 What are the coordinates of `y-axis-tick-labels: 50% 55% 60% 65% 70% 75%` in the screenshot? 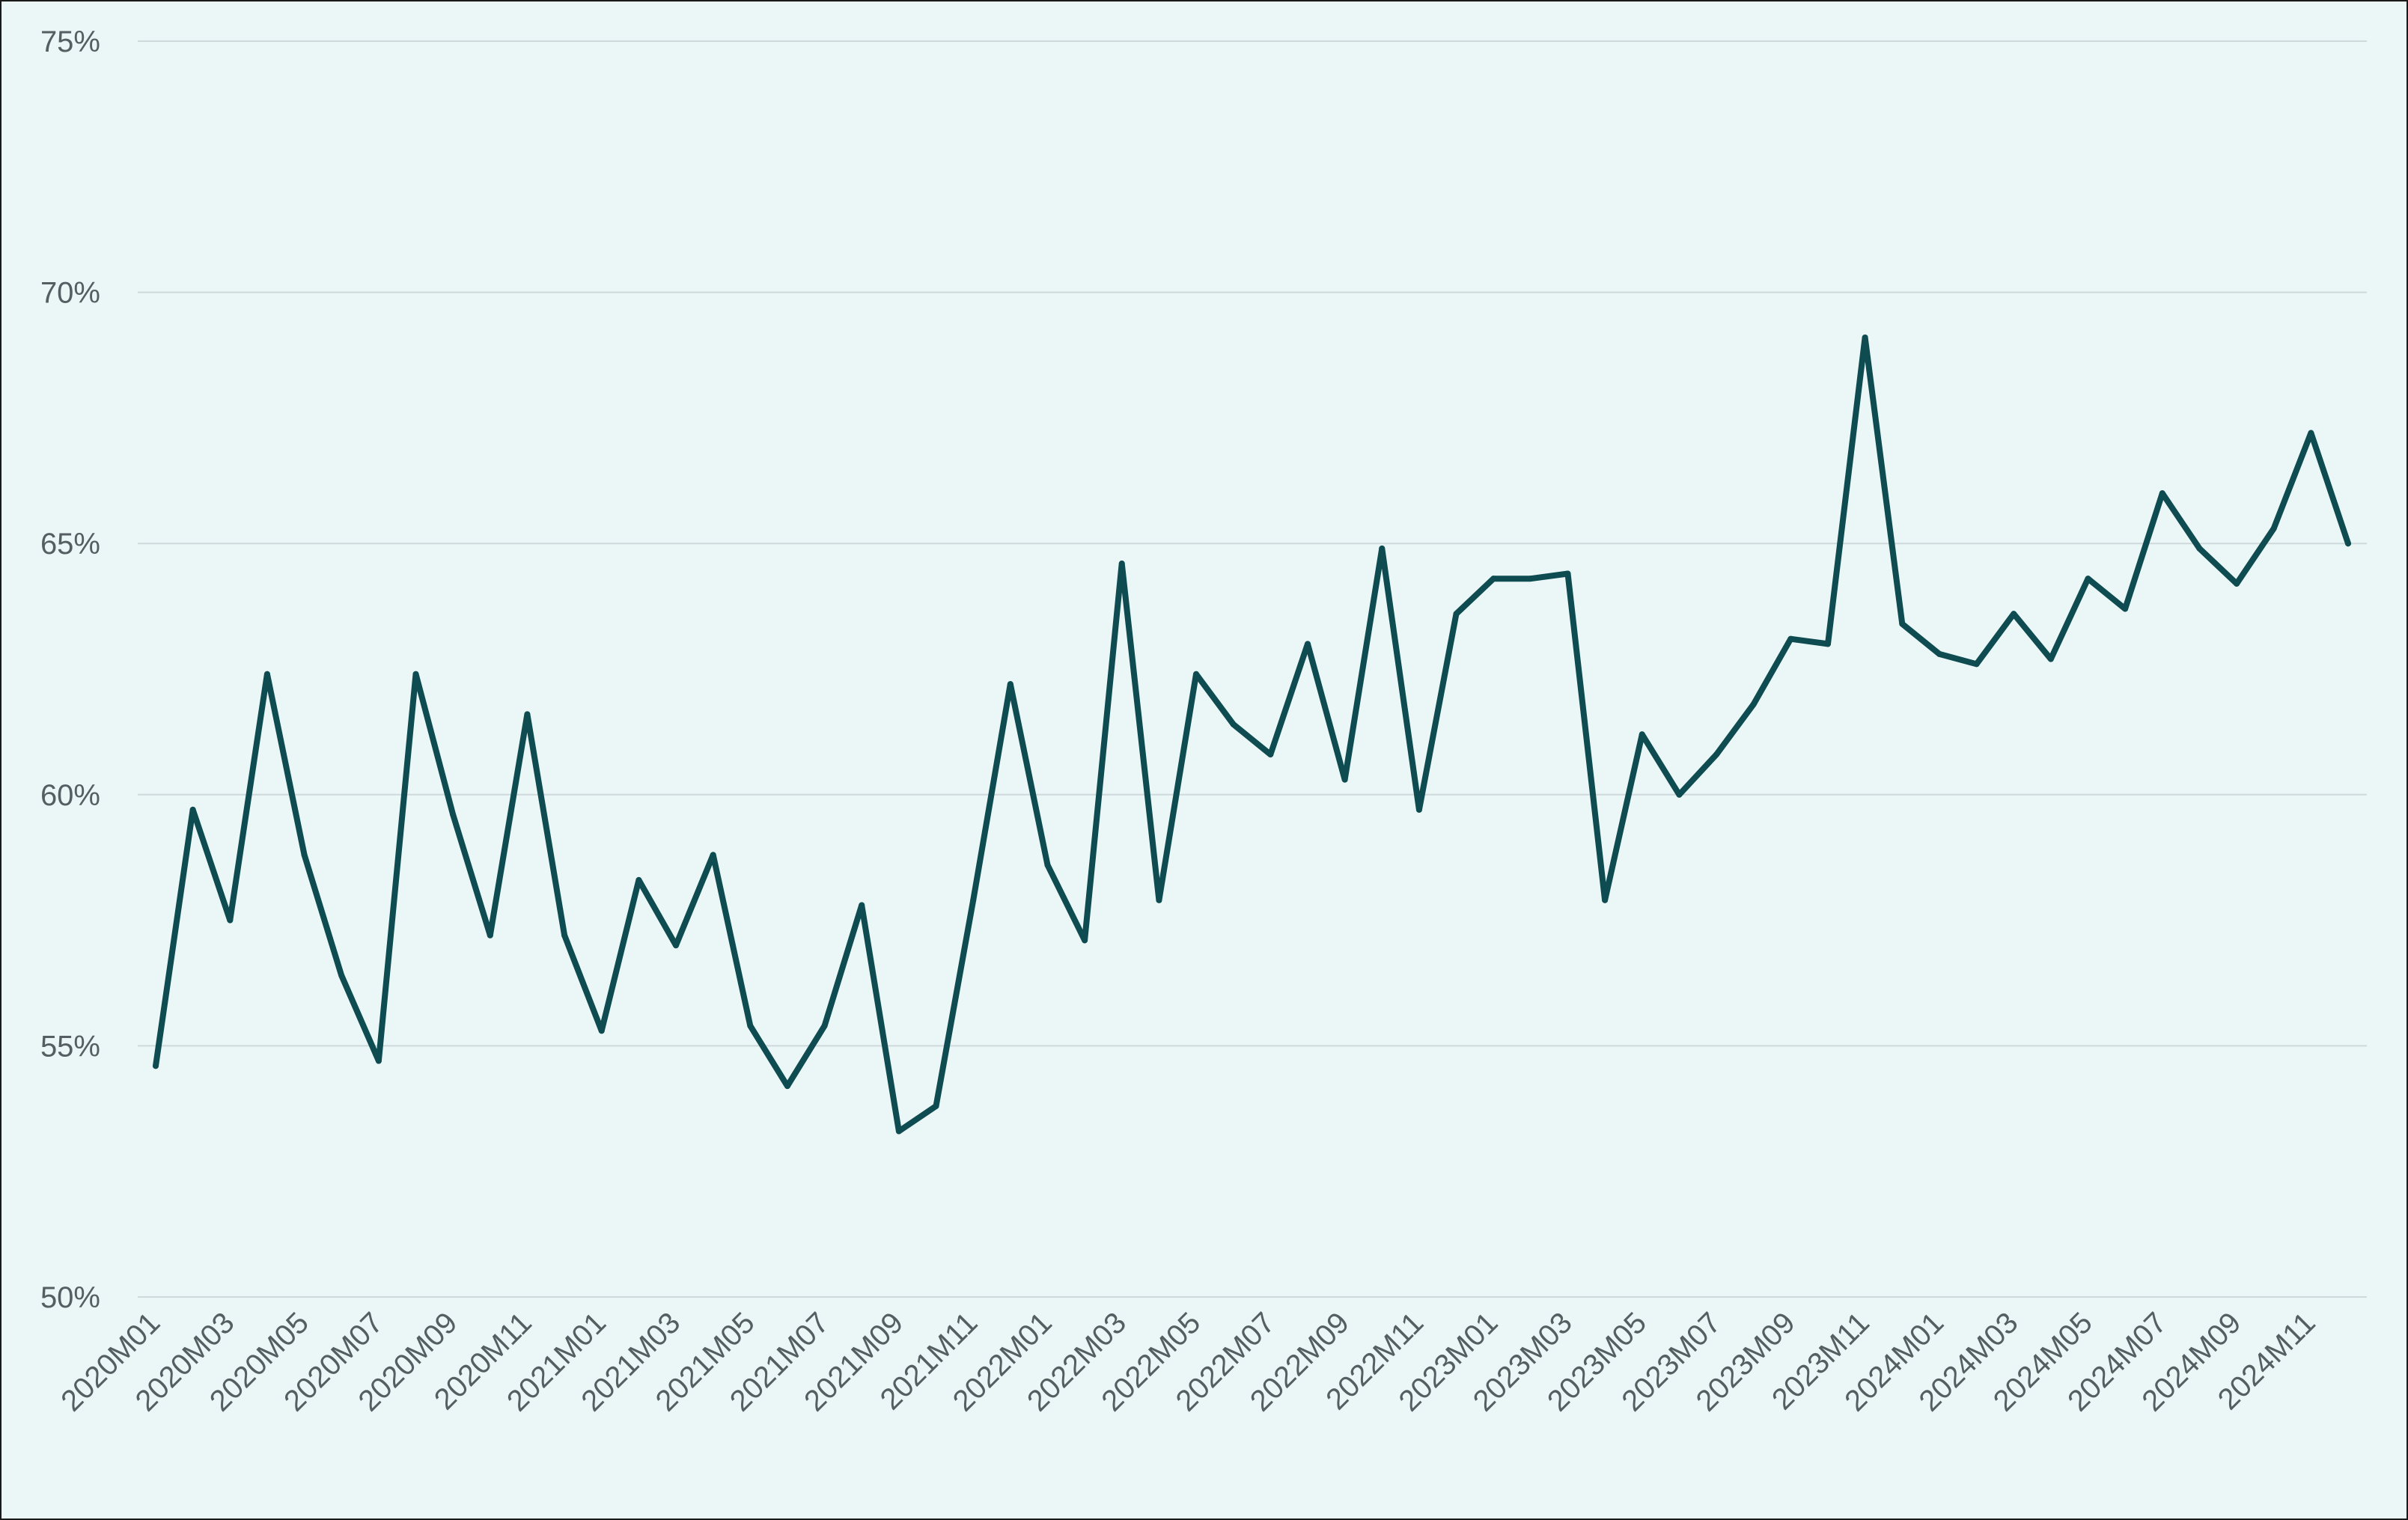 It's located at (70, 669).